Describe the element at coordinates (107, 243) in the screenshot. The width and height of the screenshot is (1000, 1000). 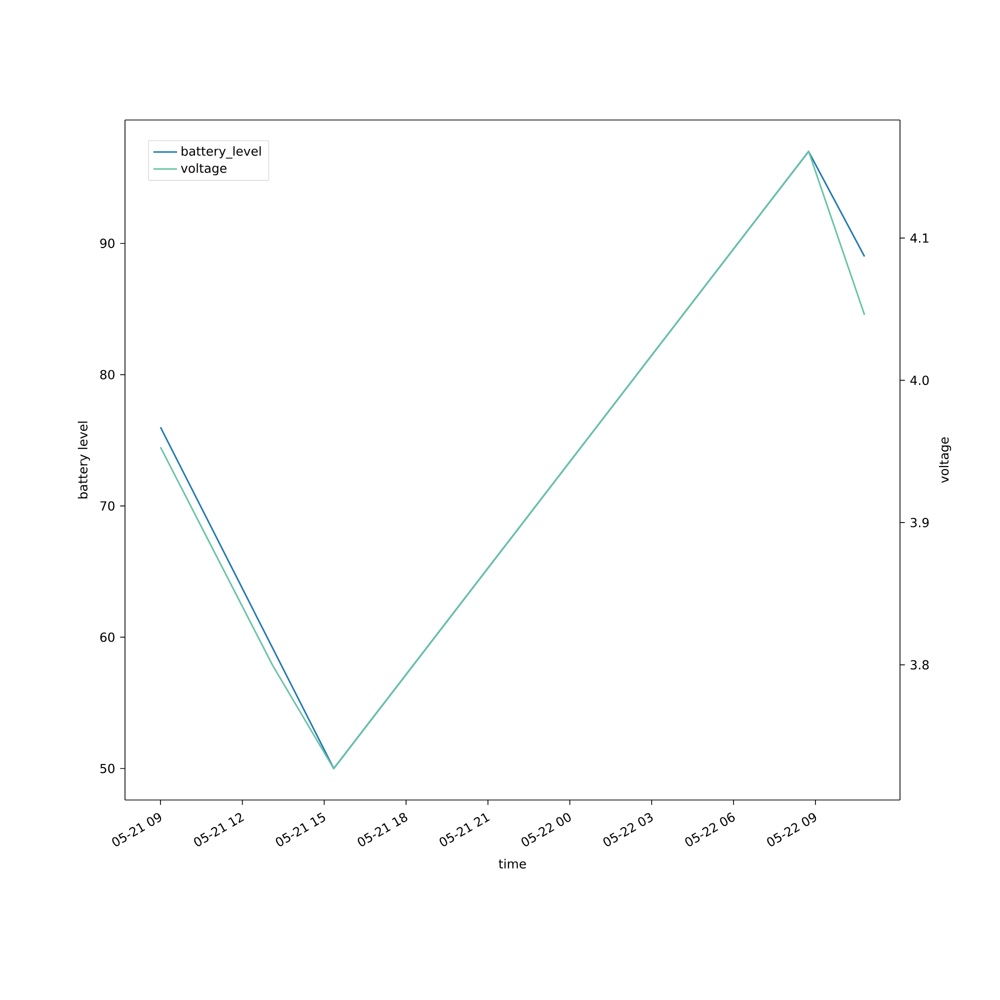
I see `y-tick-label: 90` at that location.